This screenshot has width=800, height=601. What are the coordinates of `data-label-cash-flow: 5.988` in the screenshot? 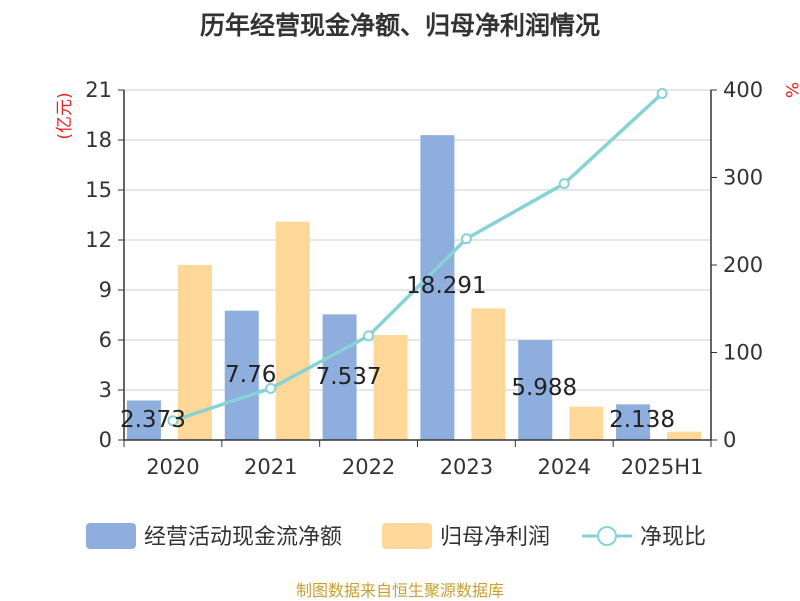 It's located at (544, 388).